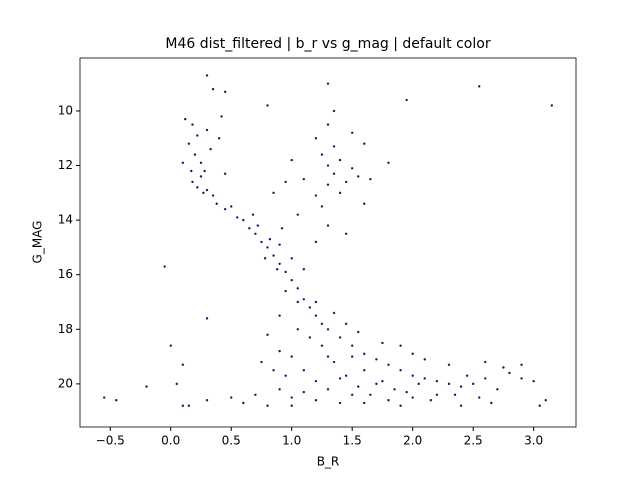 This screenshot has width=640, height=480. Describe the element at coordinates (38, 242) in the screenshot. I see `y-axis-label: G_MAG` at that location.